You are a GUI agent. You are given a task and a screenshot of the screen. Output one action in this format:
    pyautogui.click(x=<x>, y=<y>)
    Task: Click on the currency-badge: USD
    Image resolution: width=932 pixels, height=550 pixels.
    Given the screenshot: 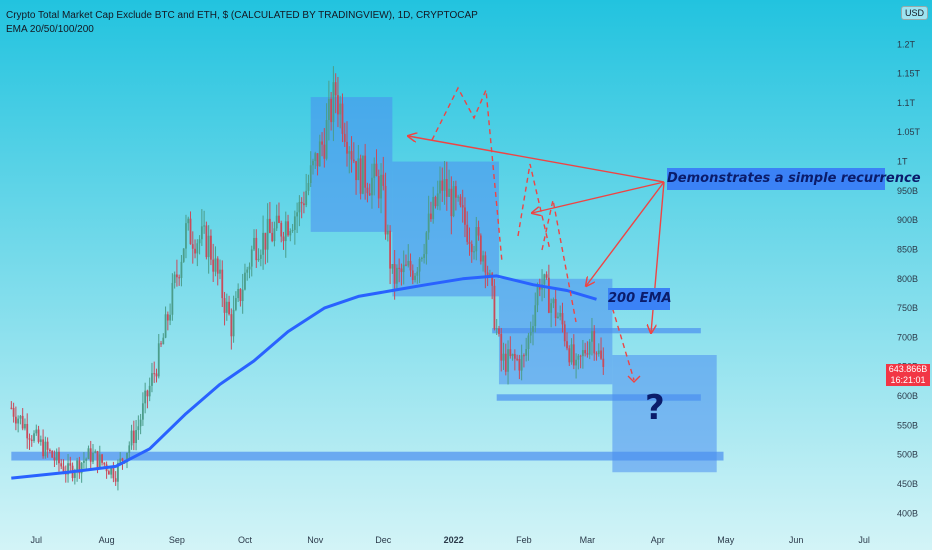 What is the action you would take?
    pyautogui.click(x=914, y=13)
    